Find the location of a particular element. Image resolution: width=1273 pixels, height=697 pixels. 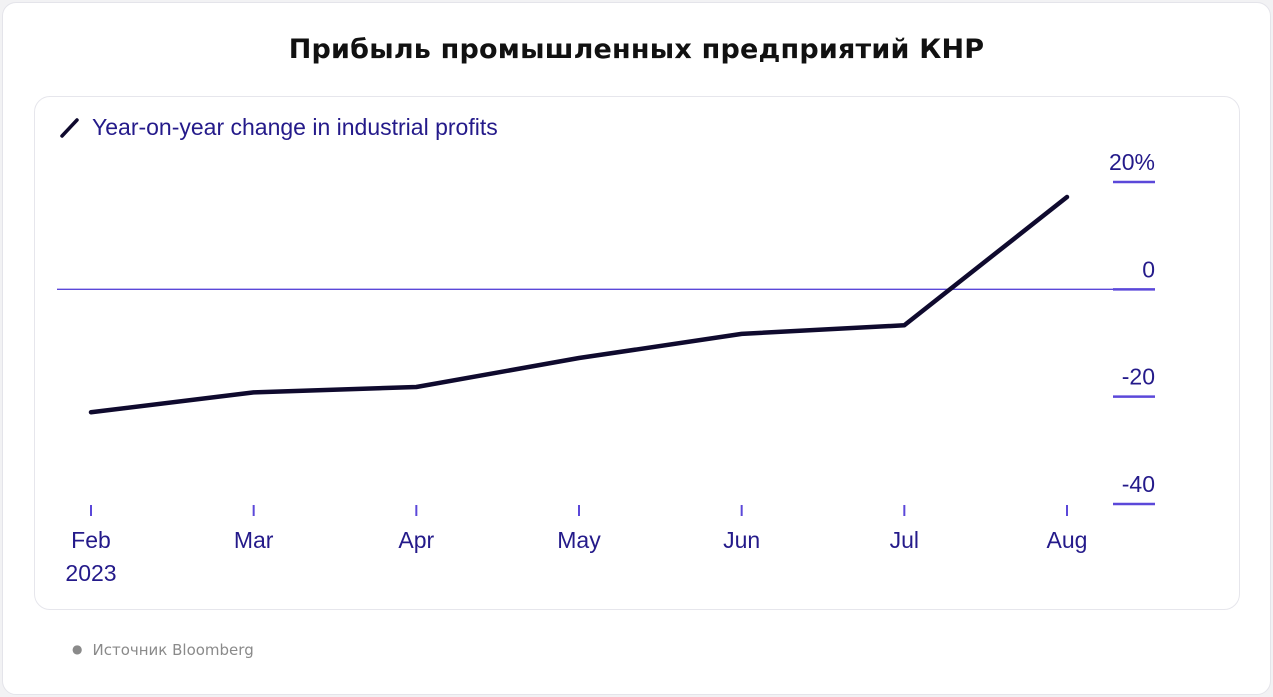

x-tick-label: Feb is located at coordinates (91, 540).